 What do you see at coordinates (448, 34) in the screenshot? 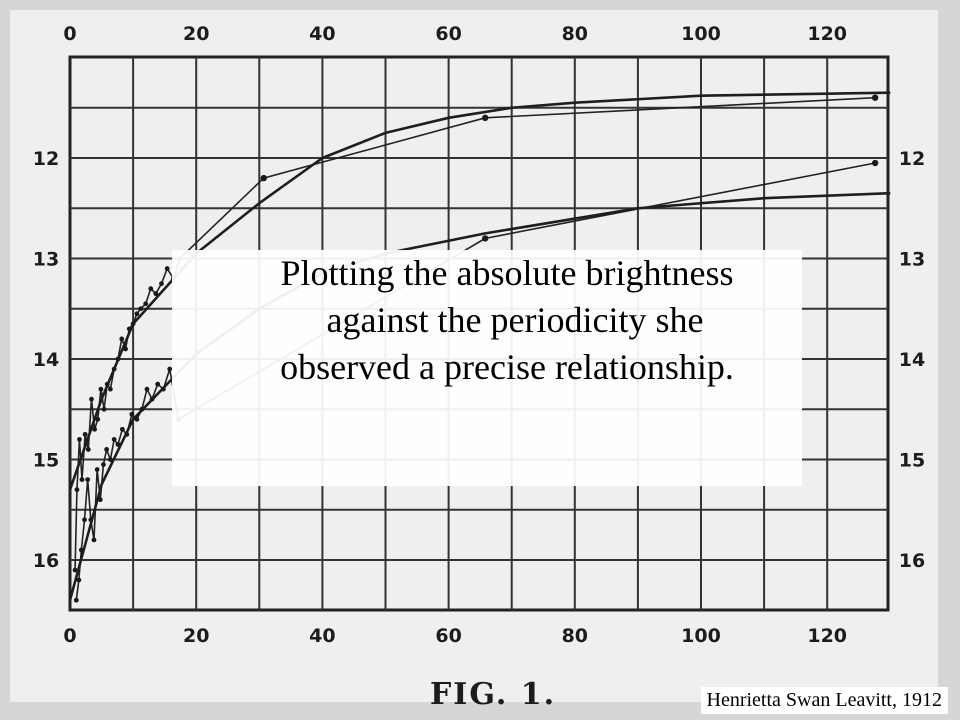
I see `x-tick-label-top: 60` at bounding box center [448, 34].